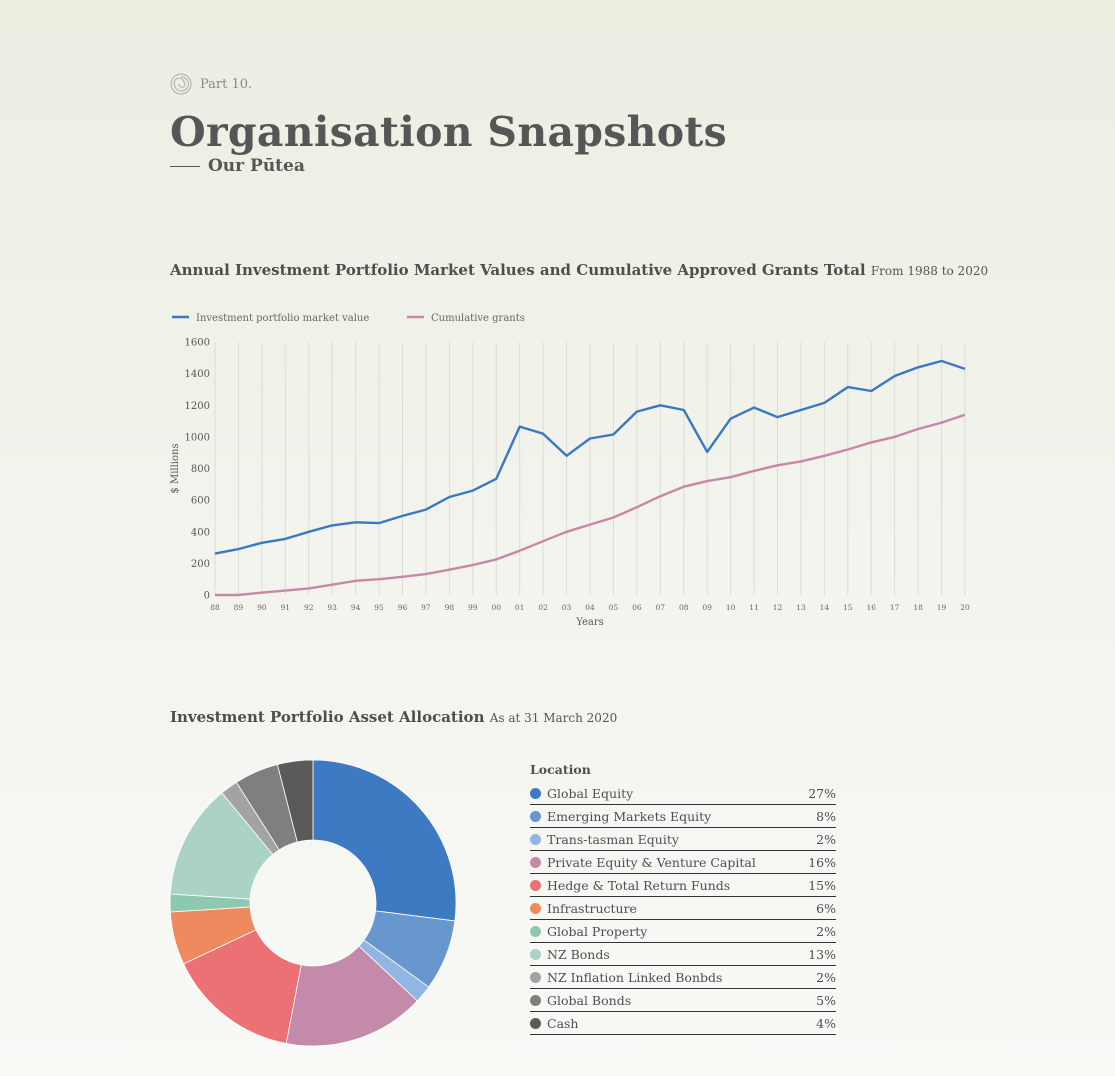 The width and height of the screenshot is (1115, 1076). I want to click on x-tick-label-15: 15, so click(848, 607).